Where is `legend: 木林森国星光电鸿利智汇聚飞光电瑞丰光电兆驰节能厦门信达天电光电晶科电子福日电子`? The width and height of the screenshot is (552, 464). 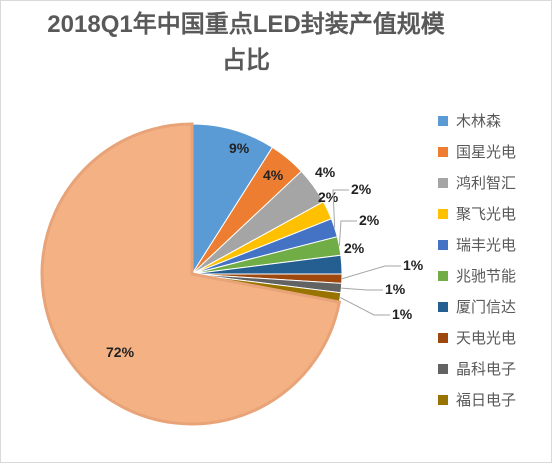
legend: 木林森国星光电鸿利智汇聚飞光电瑞丰光电兆驰节能厦门信达天电光电晶科电子福日电子 is located at coordinates (494, 260).